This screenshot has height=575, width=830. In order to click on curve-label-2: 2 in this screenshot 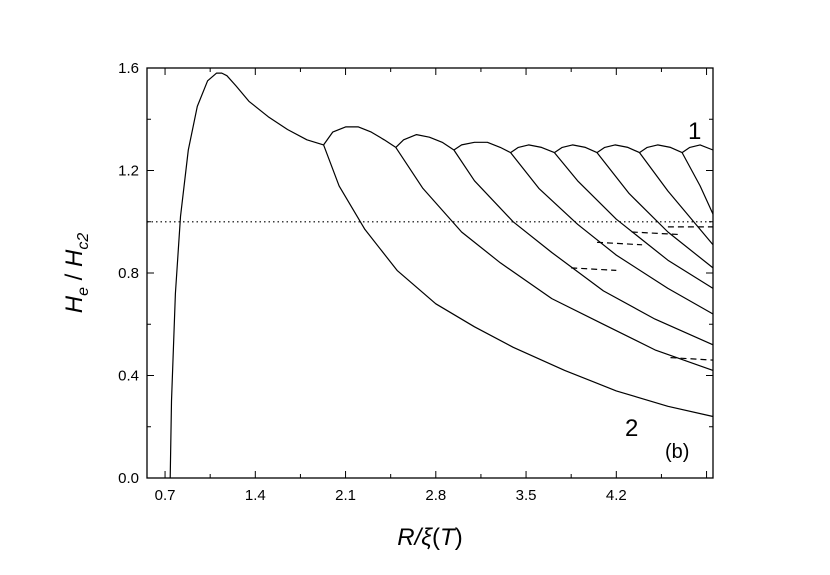, I will do `click(631, 428)`.